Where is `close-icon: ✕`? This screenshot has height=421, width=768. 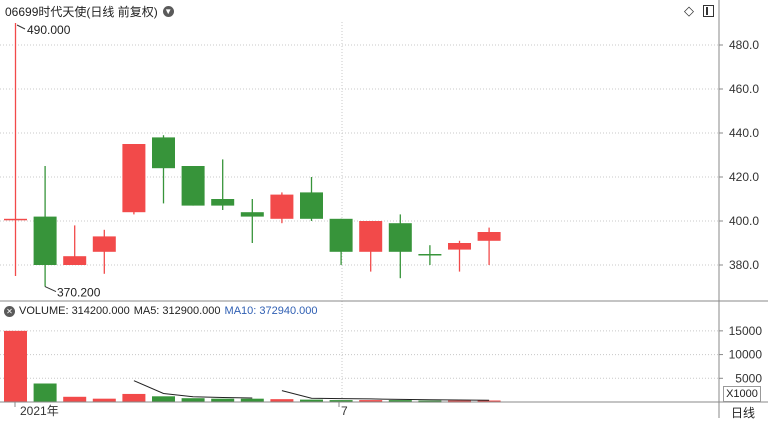
close-icon: ✕ is located at coordinates (9, 311).